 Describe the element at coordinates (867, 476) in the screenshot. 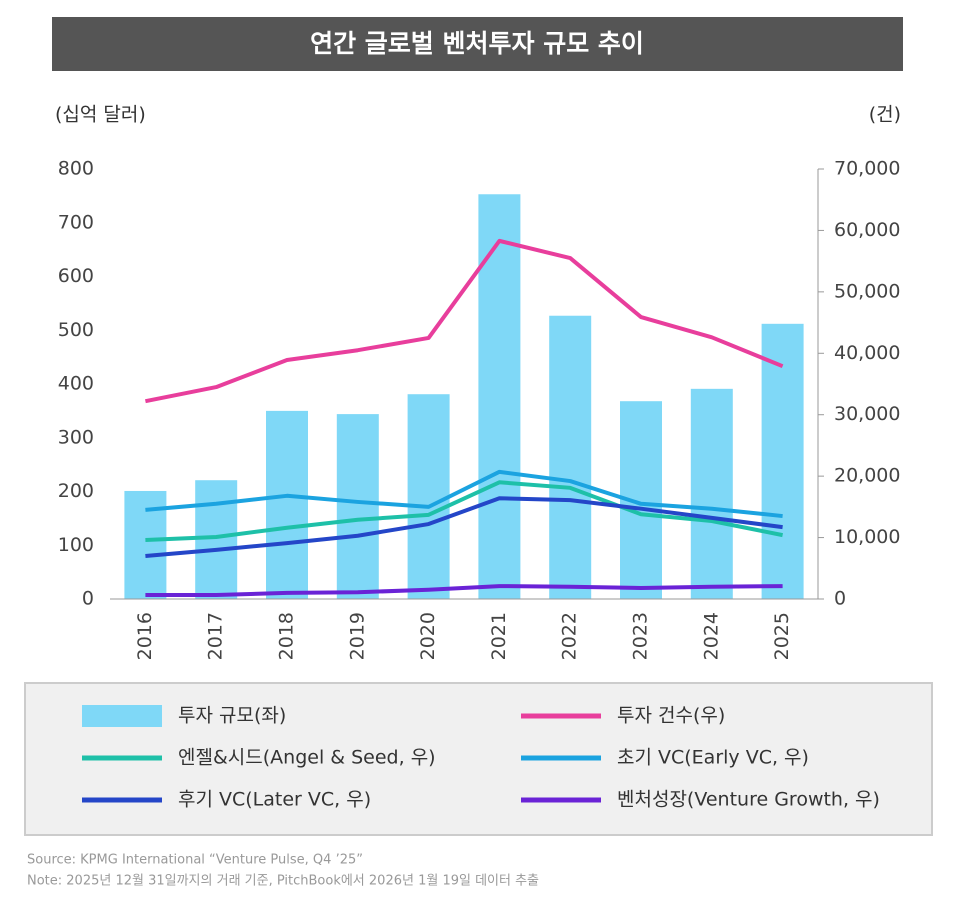

I see `y2-tick-label: 20,000` at that location.